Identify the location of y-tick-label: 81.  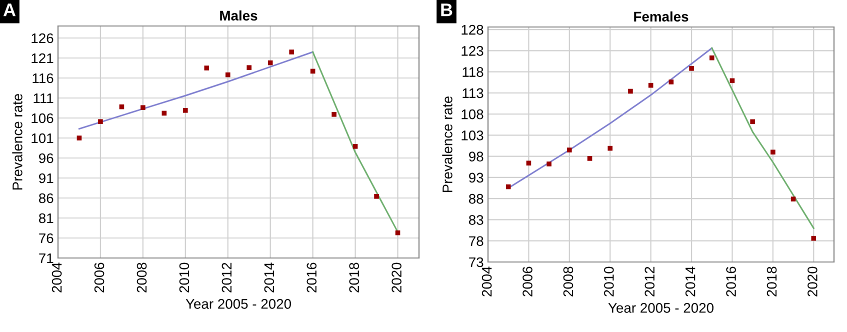
(46, 218).